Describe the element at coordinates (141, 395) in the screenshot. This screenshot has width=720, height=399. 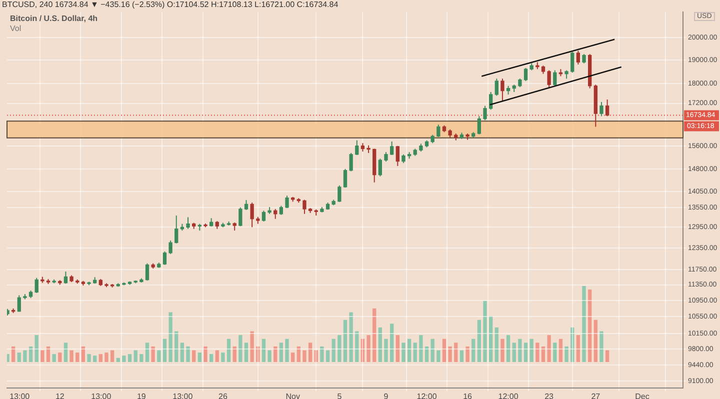
I see `x-tick-label: 19` at that location.